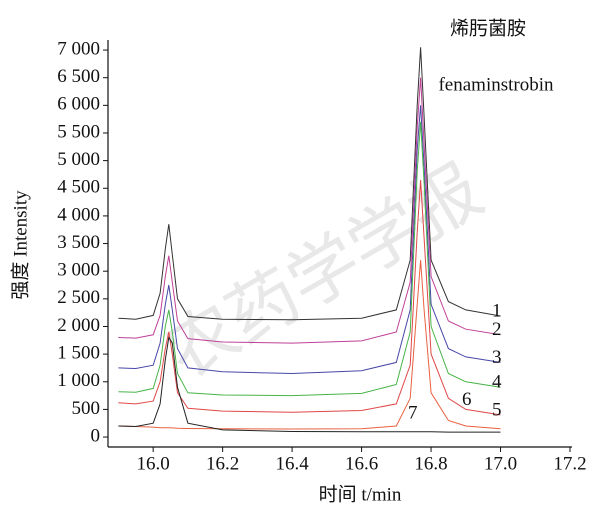  I want to click on y-tick-label: 1 500, so click(78, 352).